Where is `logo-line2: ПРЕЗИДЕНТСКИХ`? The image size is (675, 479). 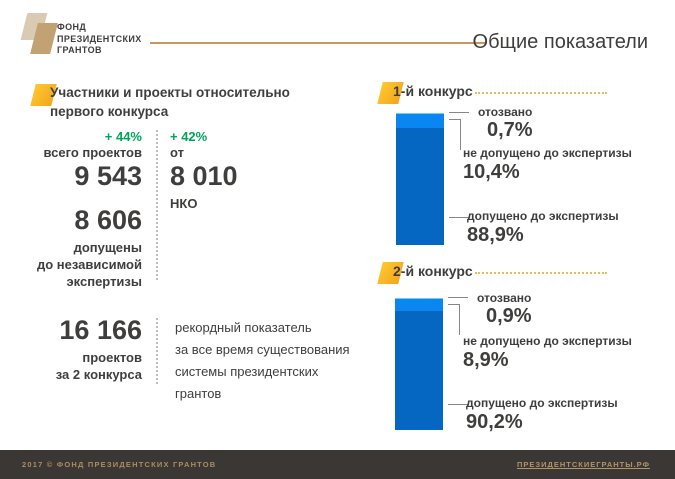 logo-line2: ПРЕЗИДЕНТСКИХ is located at coordinates (99, 38).